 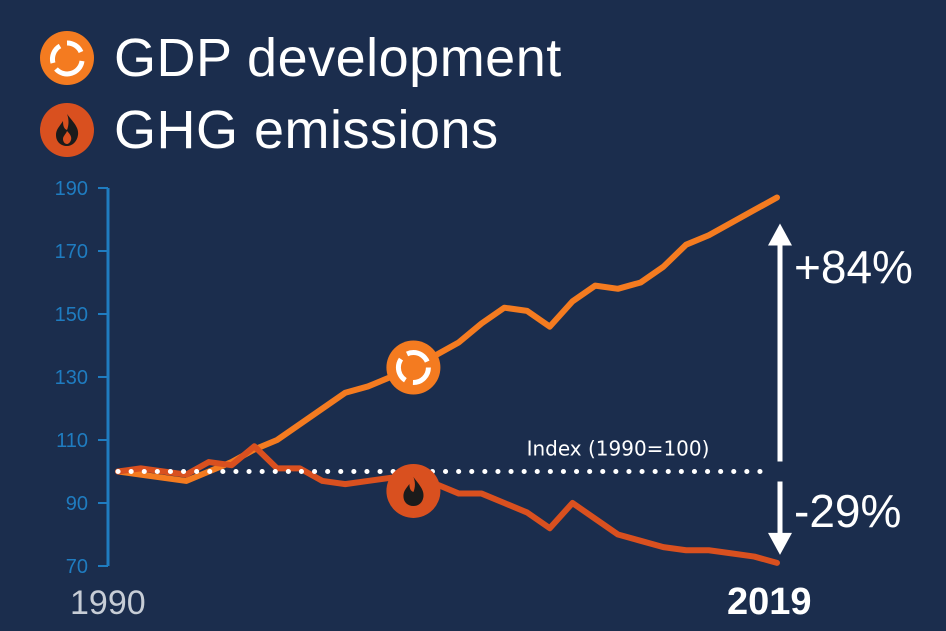 I want to click on up-arrow-head-icon, so click(x=780, y=234).